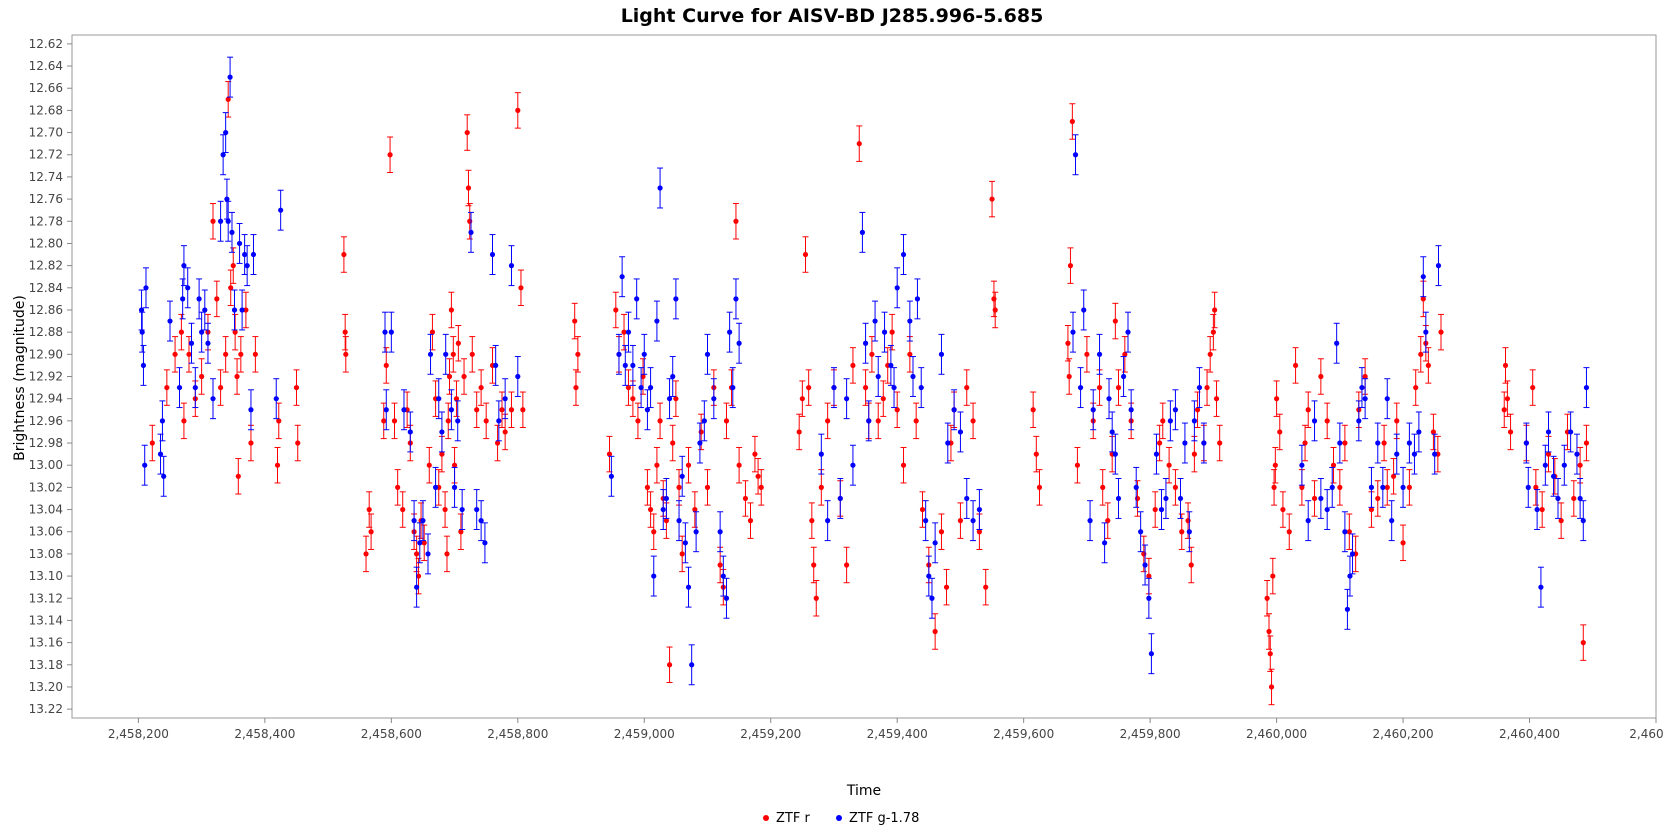  What do you see at coordinates (46, 110) in the screenshot?
I see `y-tick-label: 12.68` at bounding box center [46, 110].